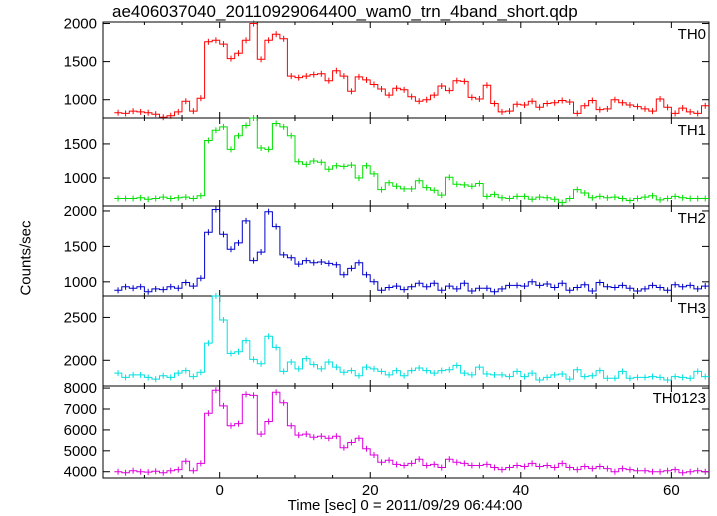 Image resolution: width=717 pixels, height=516 pixels. Describe the element at coordinates (406, 162) in the screenshot. I see `panel-frame` at that location.